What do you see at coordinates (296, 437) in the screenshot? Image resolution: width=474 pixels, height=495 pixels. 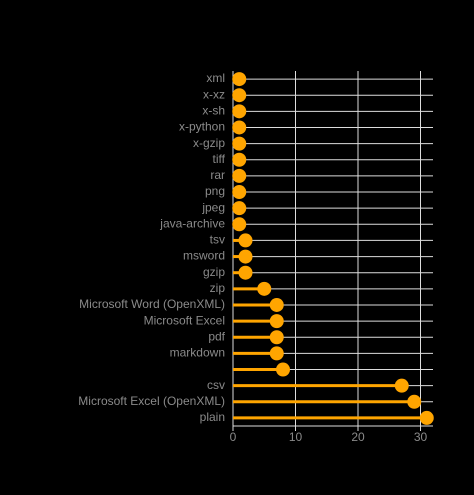 I see `x-tick-label: 10` at bounding box center [296, 437].